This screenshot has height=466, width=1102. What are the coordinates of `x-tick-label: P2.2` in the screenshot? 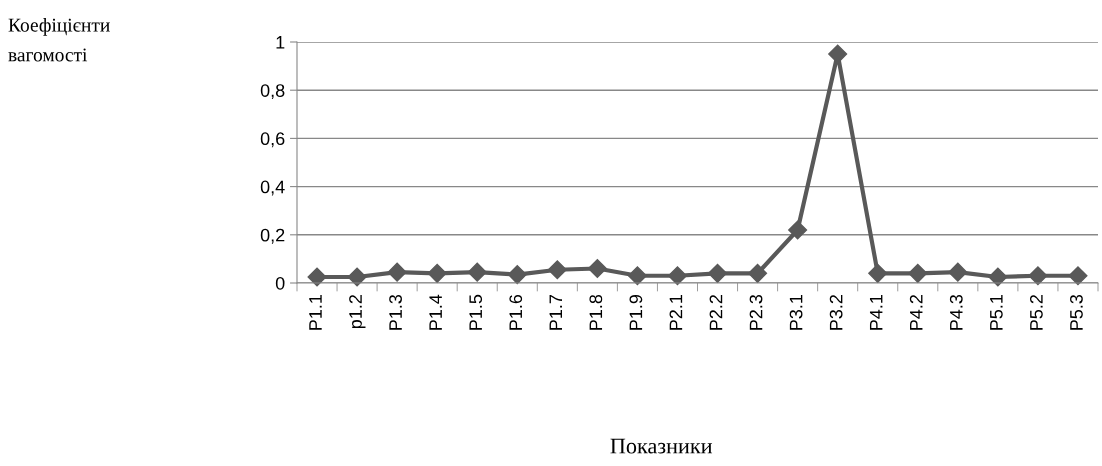 It's located at (716, 312).